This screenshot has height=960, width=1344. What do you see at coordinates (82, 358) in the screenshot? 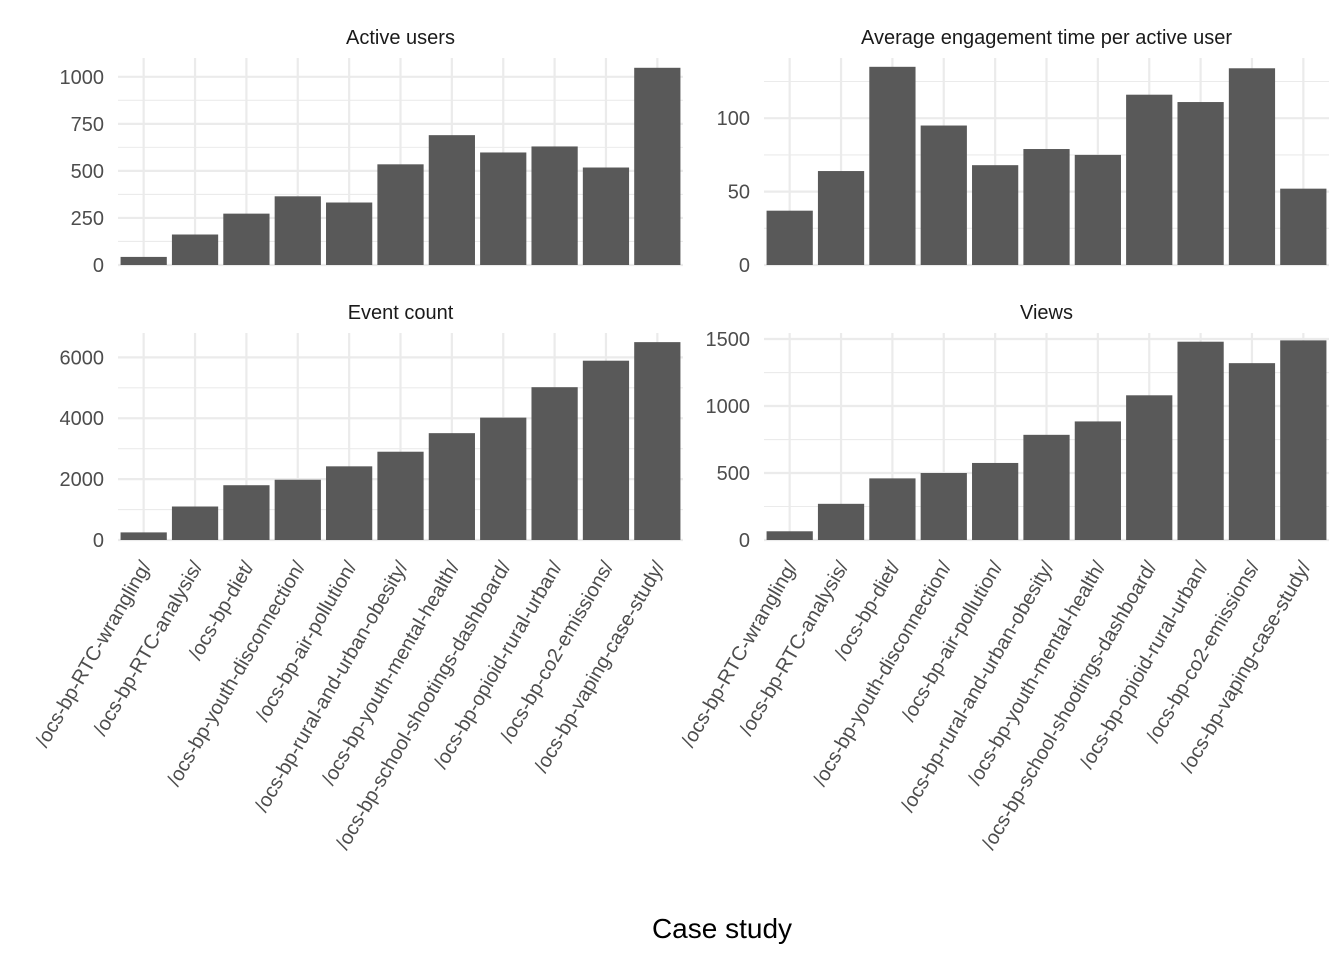
I see `y-tick-label: 6000` at bounding box center [82, 358].